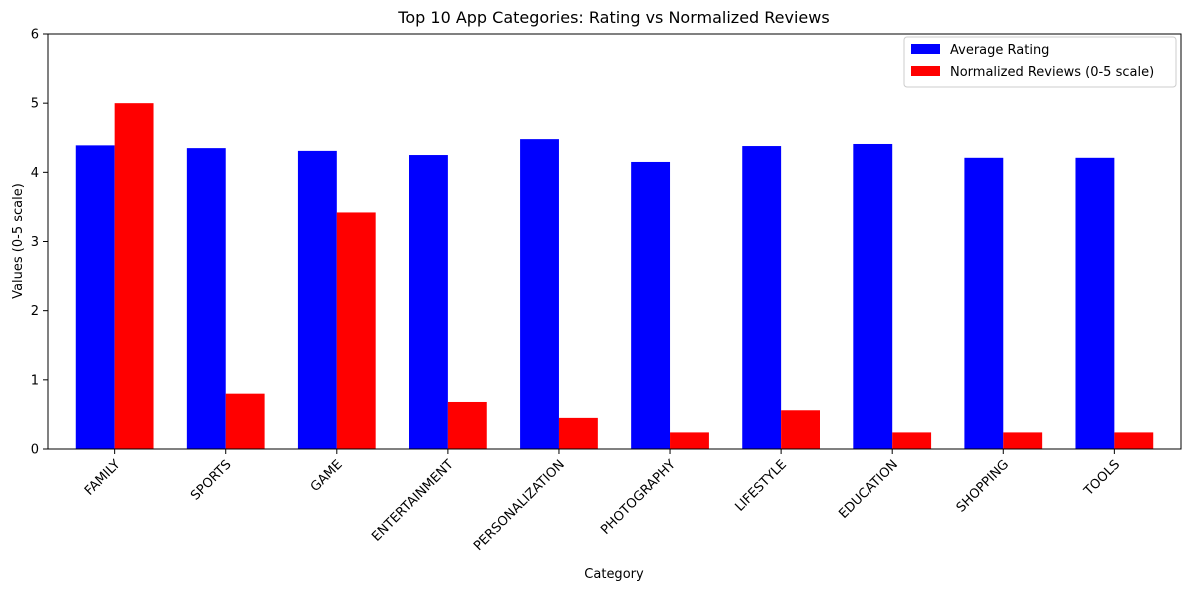  Describe the element at coordinates (428, 302) in the screenshot. I see `bar-rating-entertainment` at that location.